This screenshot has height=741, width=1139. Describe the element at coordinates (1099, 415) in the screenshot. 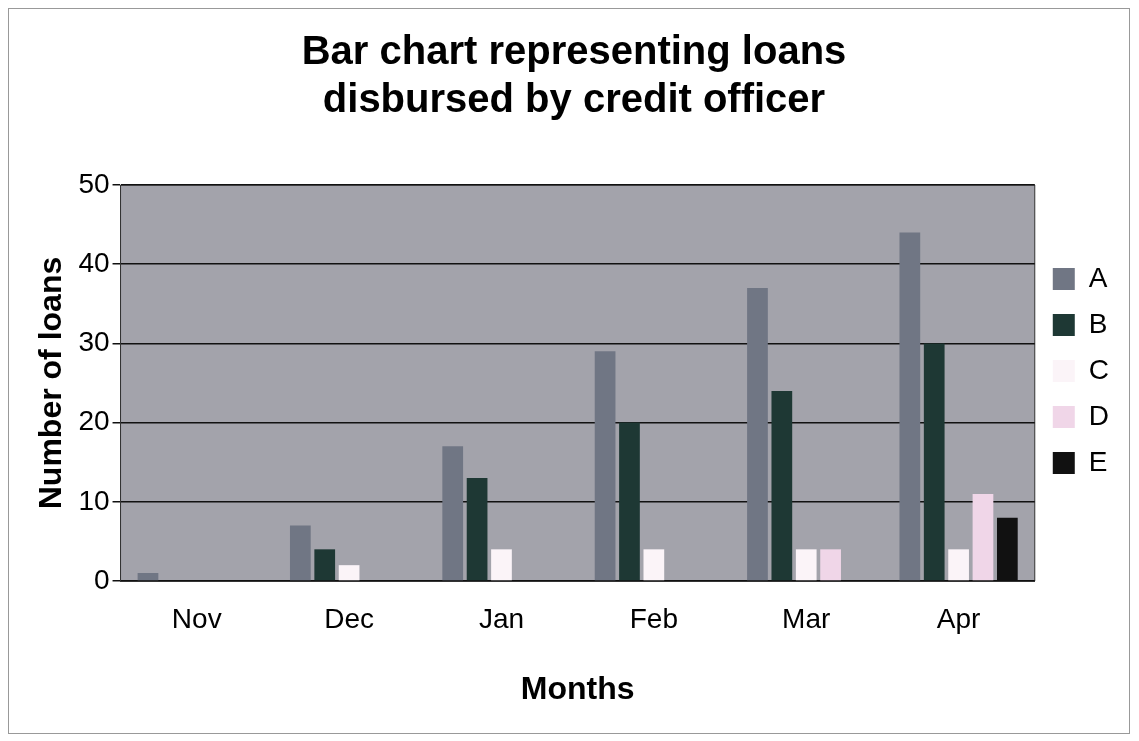

I see `legend-label: D` at that location.